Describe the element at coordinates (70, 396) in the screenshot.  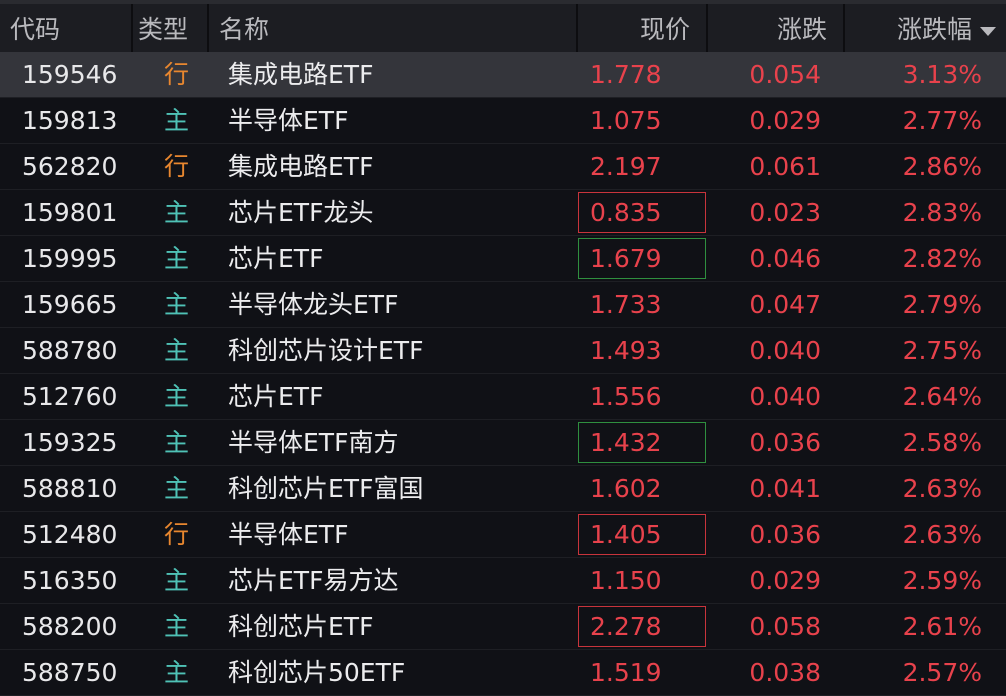
I see `code-cell: 512760` at that location.